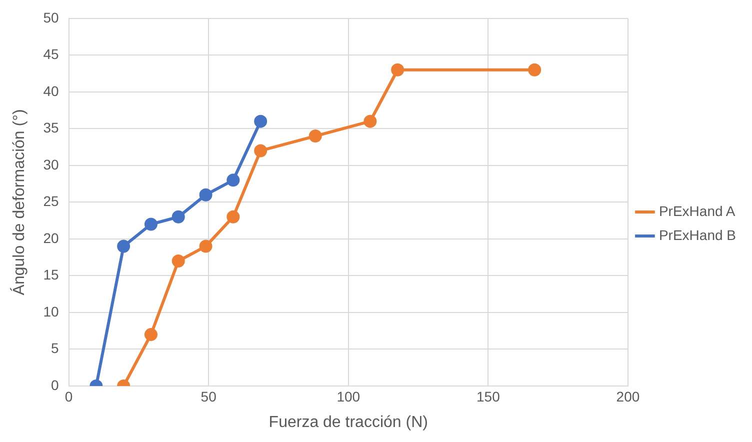  Describe the element at coordinates (54, 384) in the screenshot. I see `y-tick-label: 0` at that location.